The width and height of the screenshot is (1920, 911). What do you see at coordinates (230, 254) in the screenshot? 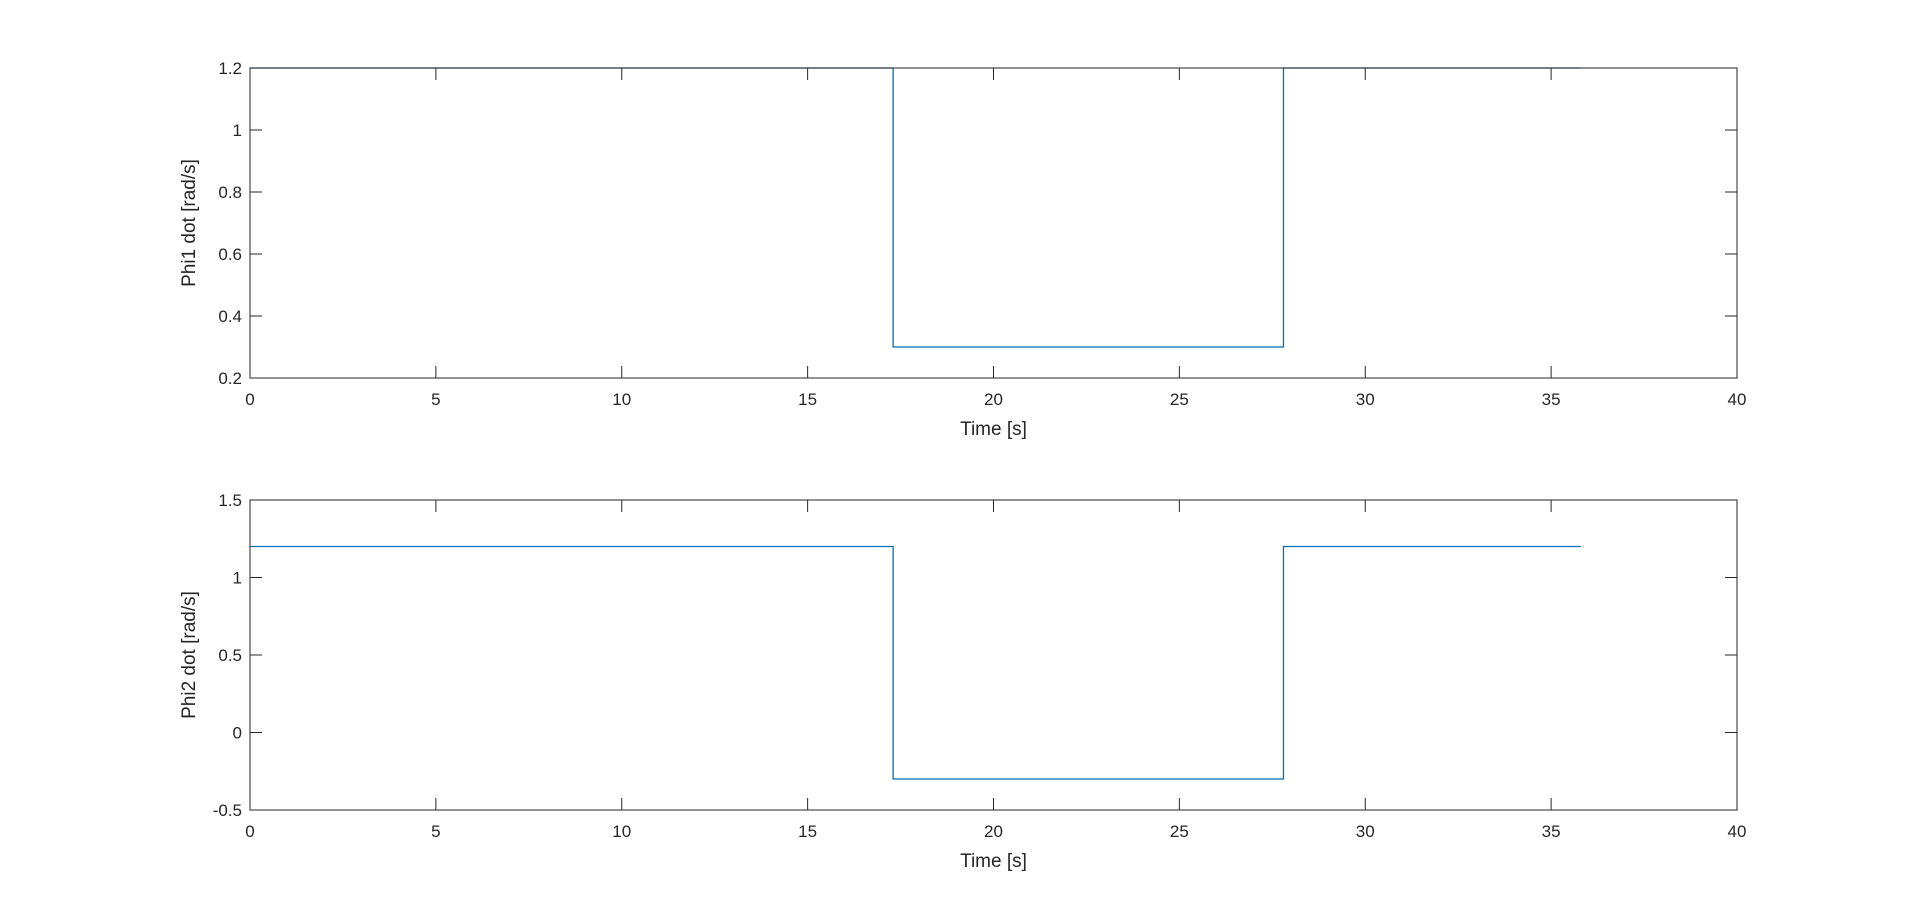
I see `y-tick-label: 0.6` at bounding box center [230, 254].